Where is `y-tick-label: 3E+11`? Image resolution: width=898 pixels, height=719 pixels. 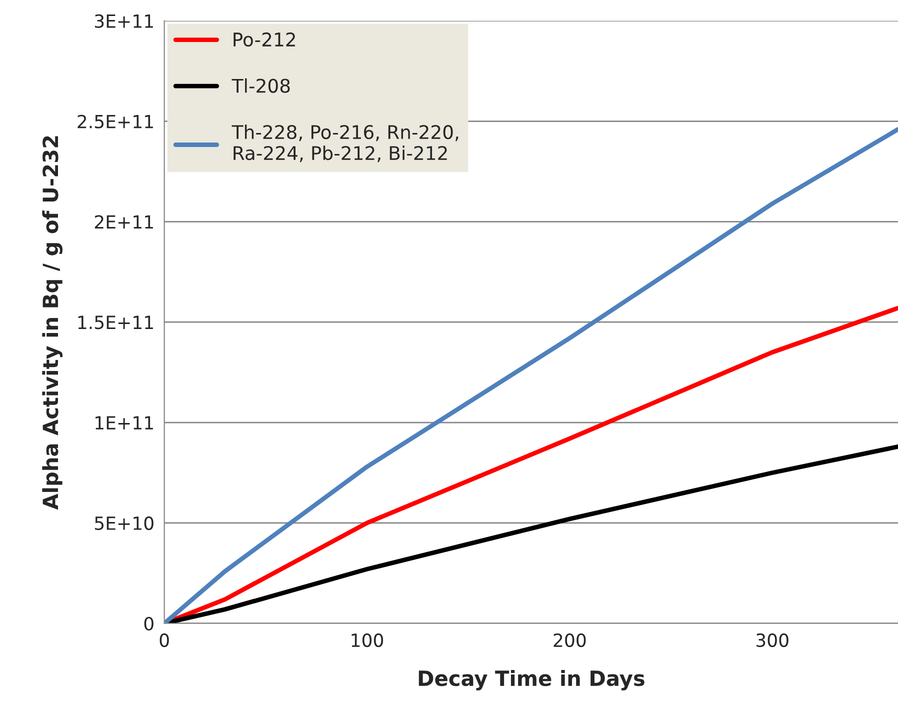 y-tick-label: 3E+11 is located at coordinates (123, 21).